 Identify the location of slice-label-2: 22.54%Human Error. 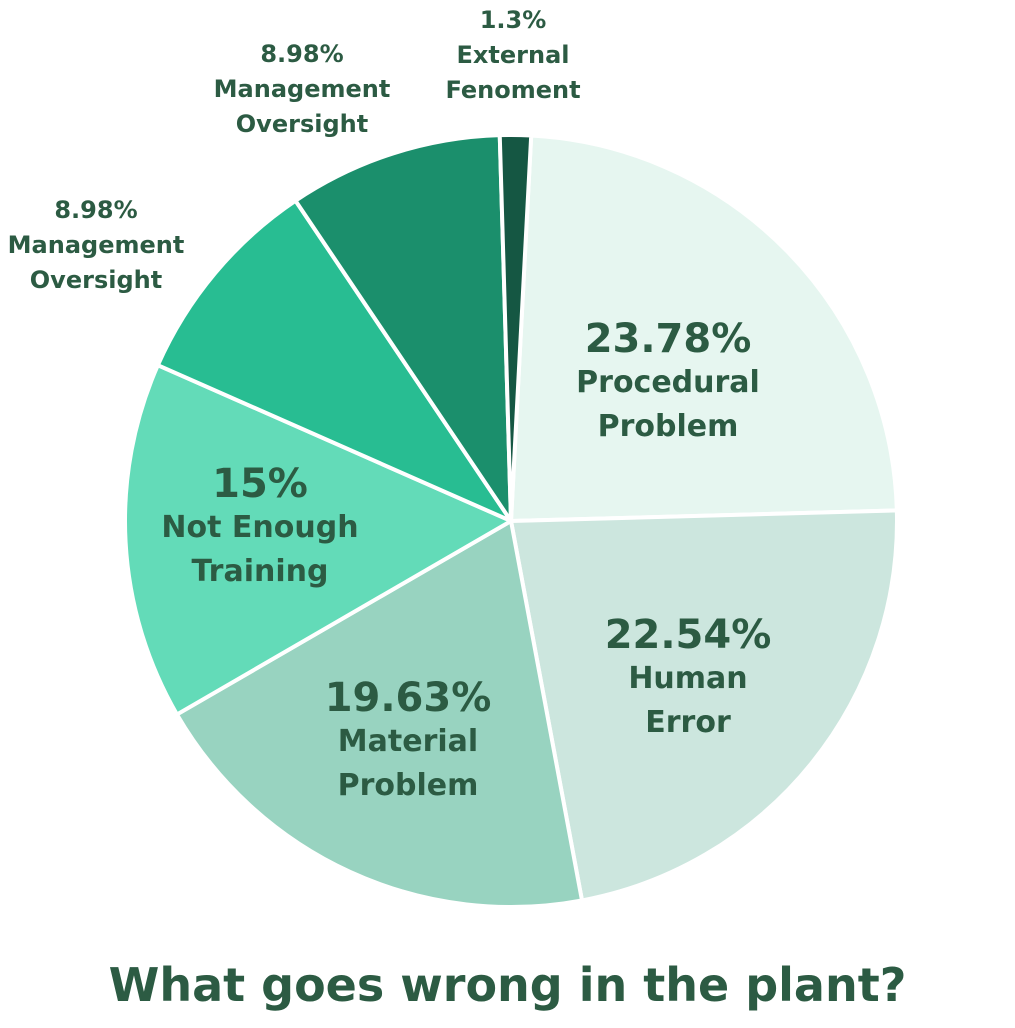
(688, 676).